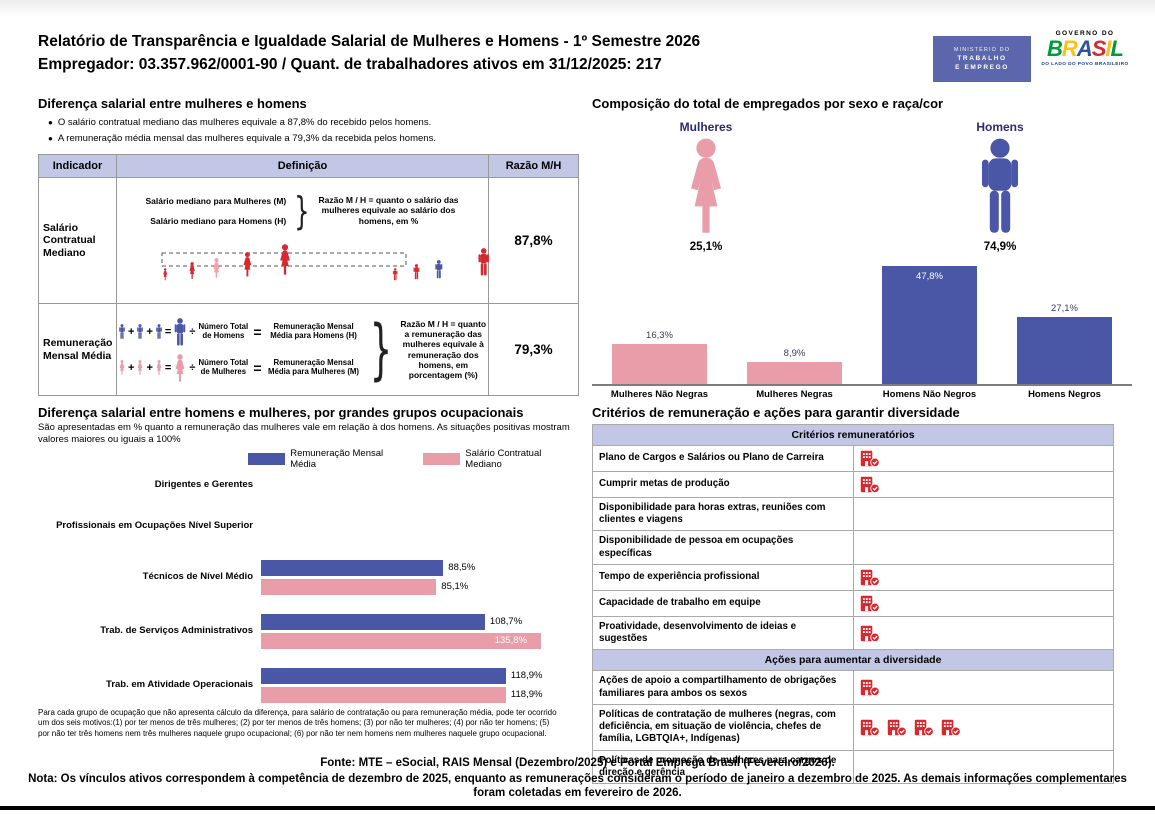 This screenshot has width=1155, height=814. What do you see at coordinates (1117, 48) in the screenshot?
I see `gov-brand-letter: L` at bounding box center [1117, 48].